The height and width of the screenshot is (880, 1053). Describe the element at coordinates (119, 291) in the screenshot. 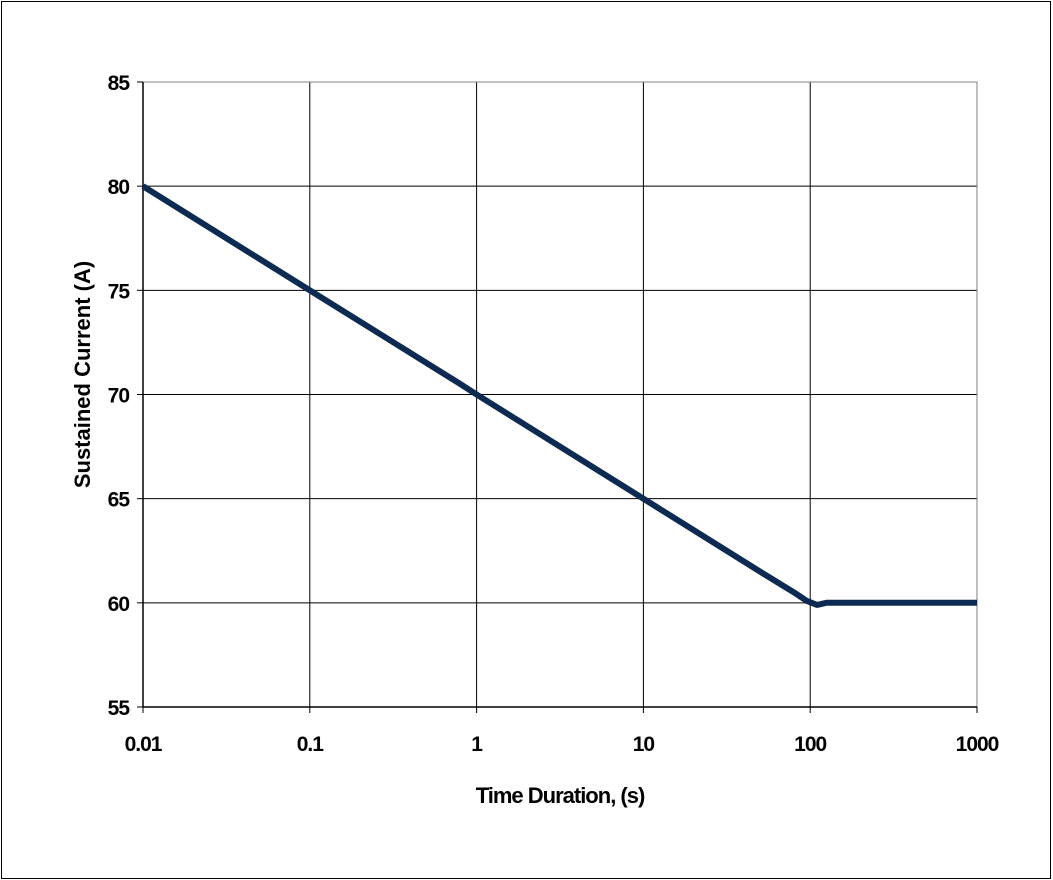

I see `y-tick-label: 75` at that location.